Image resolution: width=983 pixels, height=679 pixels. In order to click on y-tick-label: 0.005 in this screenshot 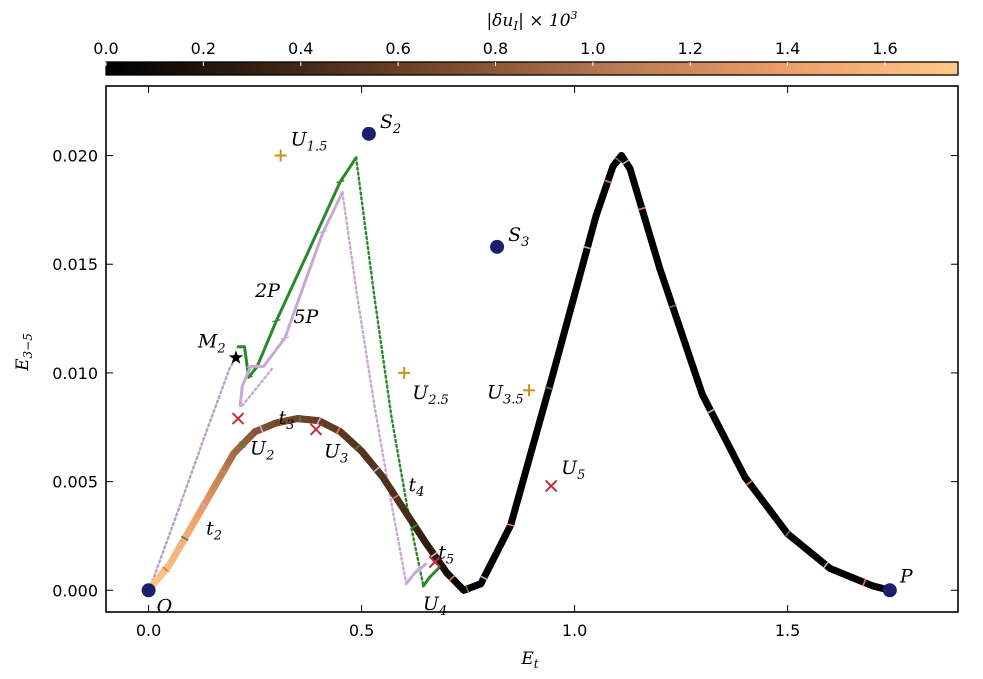, I will do `click(75, 482)`.